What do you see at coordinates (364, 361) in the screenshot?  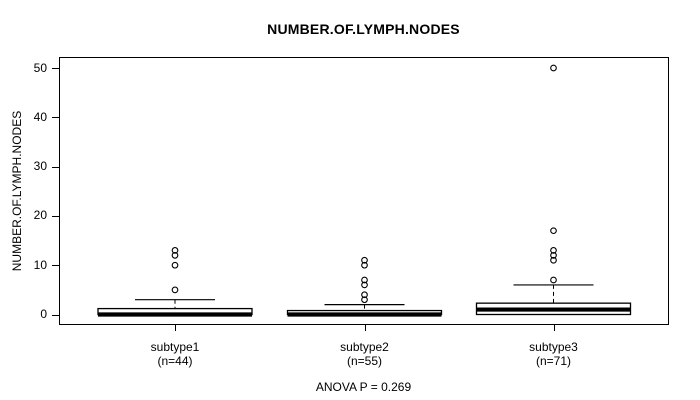 I see `x-category-n: (n=55)` at bounding box center [364, 361].